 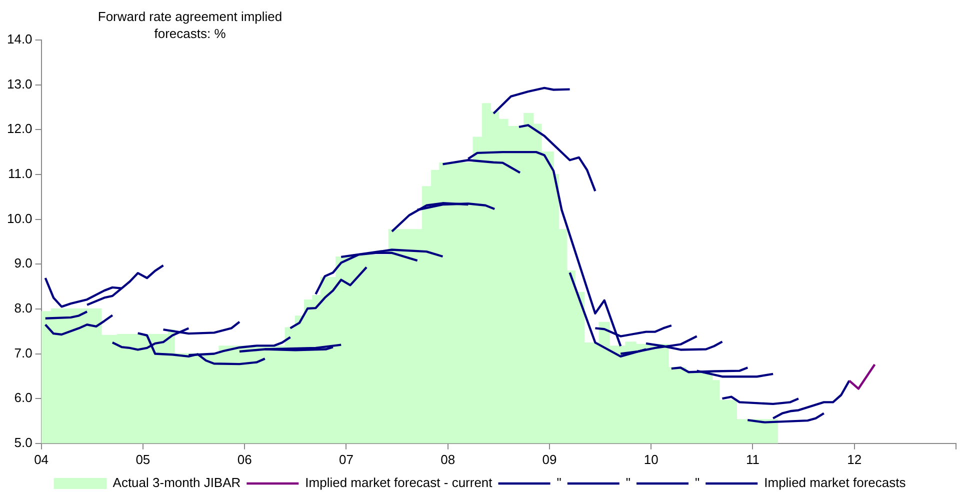 I want to click on chart-title: Forward rate agreement implied forecasts: %, so click(x=190, y=25).